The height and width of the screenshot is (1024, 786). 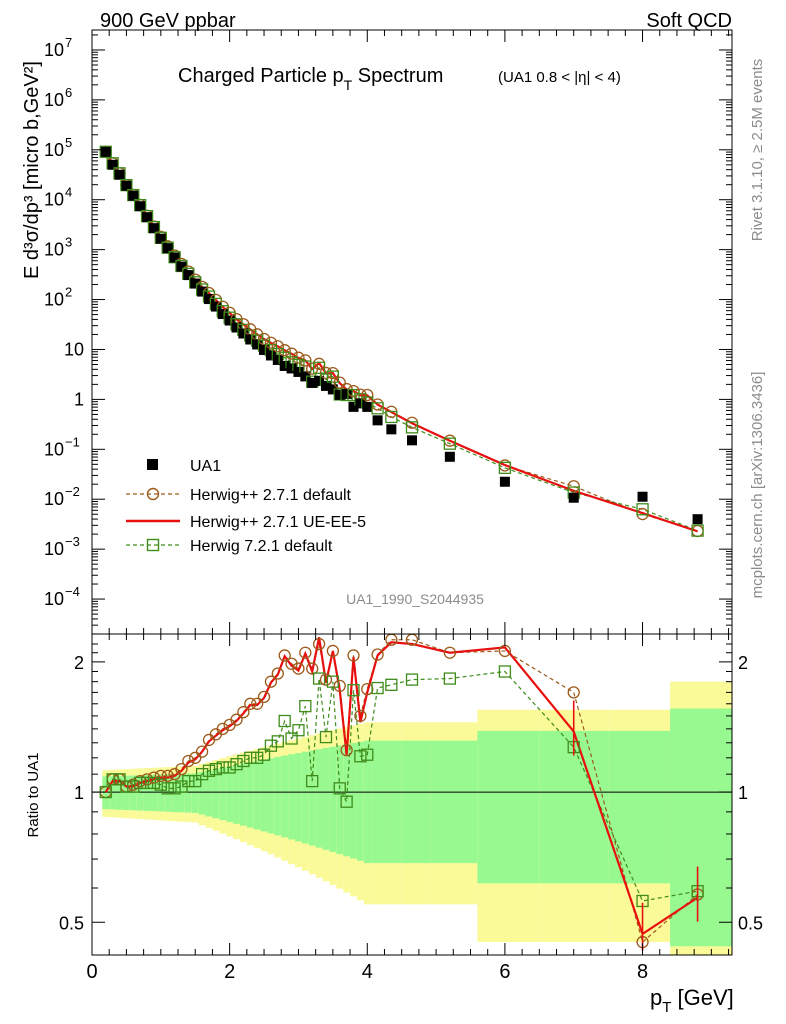 I want to click on x-axis-label: pT [GeV], so click(x=692, y=1000).